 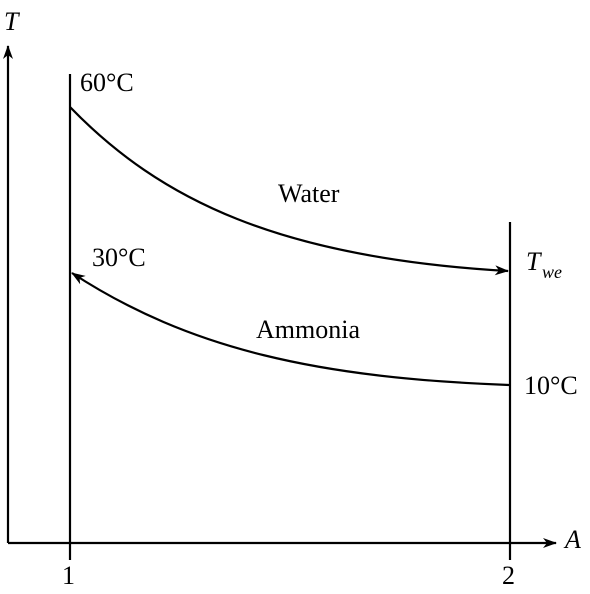 I want to click on x-tick-1: 1, so click(x=68, y=575).